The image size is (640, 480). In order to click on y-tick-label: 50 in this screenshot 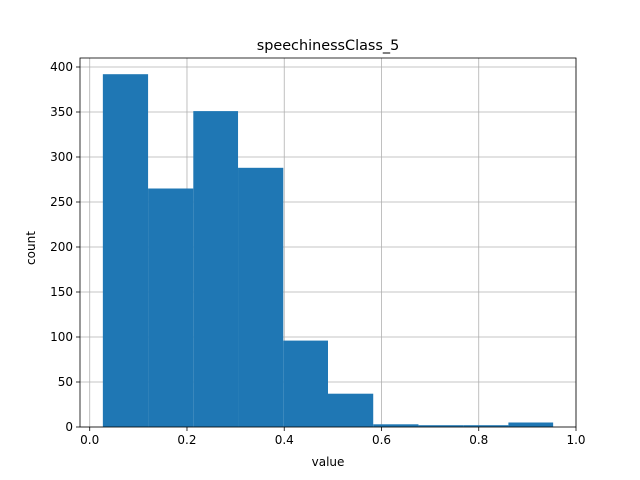, I will do `click(65, 382)`.